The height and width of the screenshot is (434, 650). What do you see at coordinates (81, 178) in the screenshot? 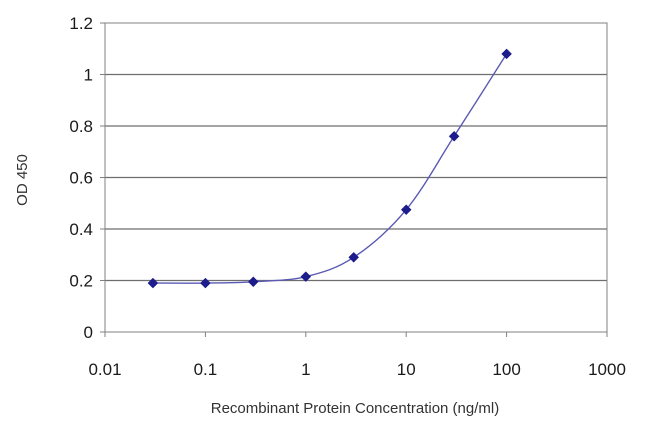
I see `y-tick-label: 0.6` at bounding box center [81, 178].